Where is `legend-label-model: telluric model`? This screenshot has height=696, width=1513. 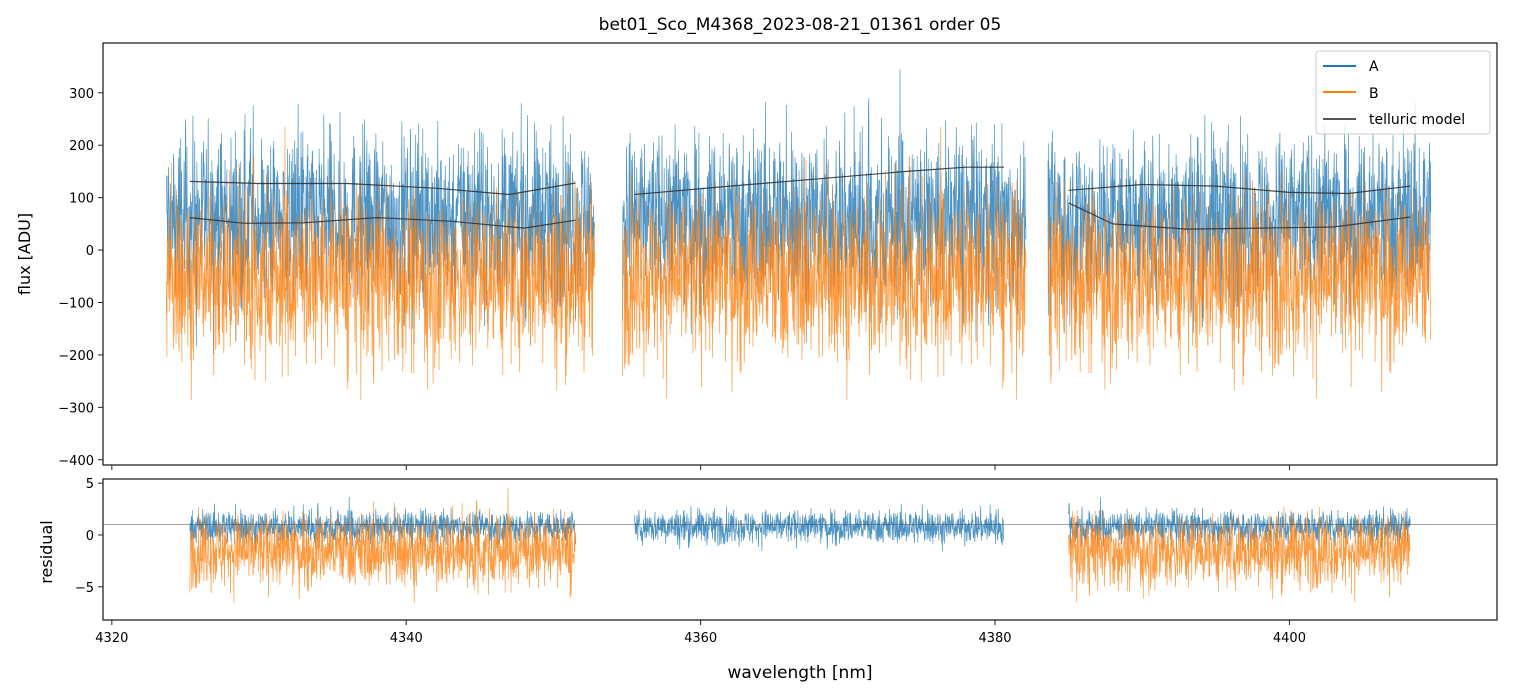 legend-label-model: telluric model is located at coordinates (1417, 120).